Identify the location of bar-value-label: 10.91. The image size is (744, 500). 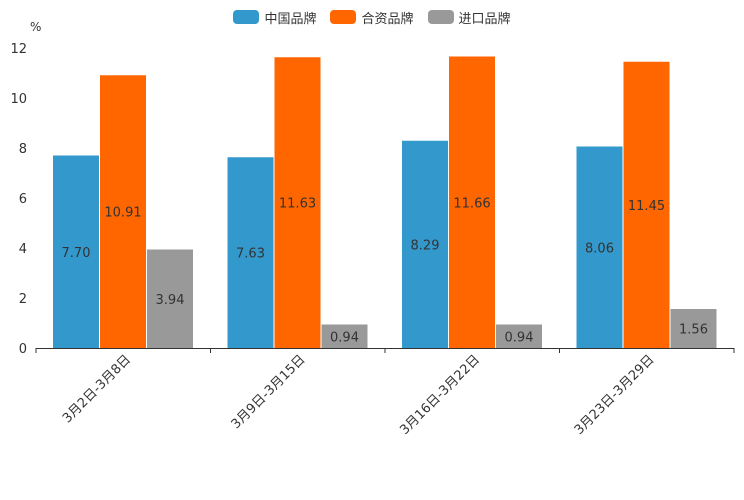
(122, 213).